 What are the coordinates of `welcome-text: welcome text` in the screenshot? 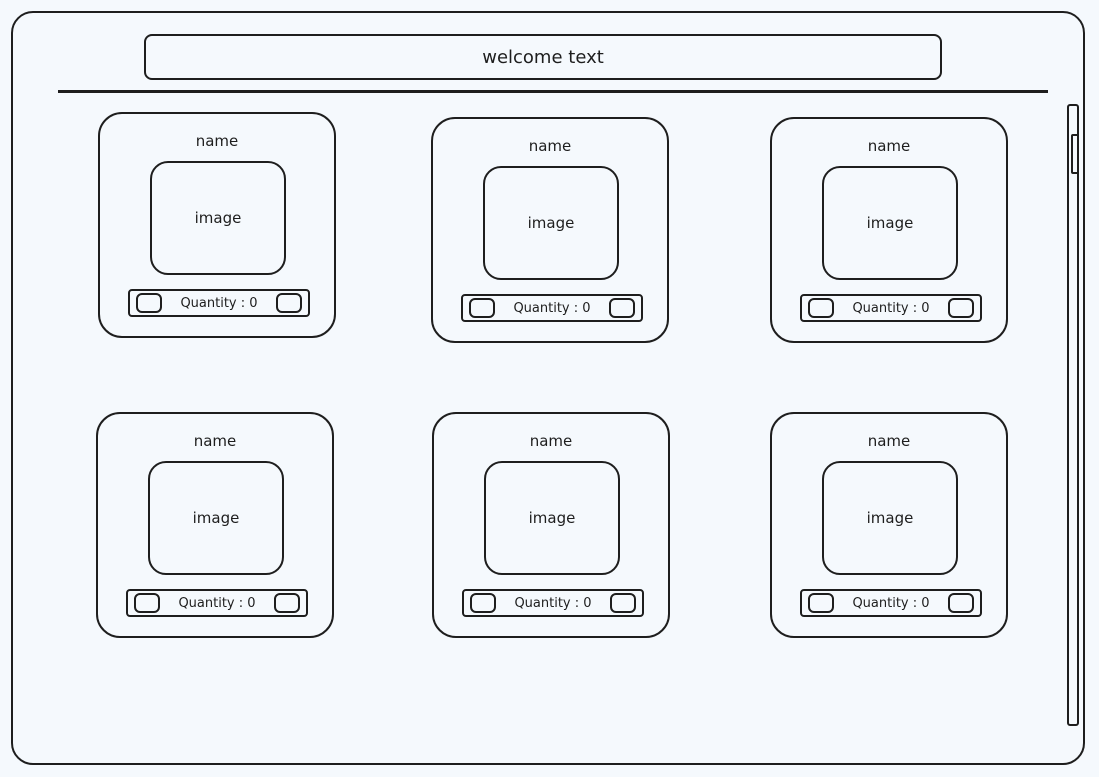 It's located at (543, 57).